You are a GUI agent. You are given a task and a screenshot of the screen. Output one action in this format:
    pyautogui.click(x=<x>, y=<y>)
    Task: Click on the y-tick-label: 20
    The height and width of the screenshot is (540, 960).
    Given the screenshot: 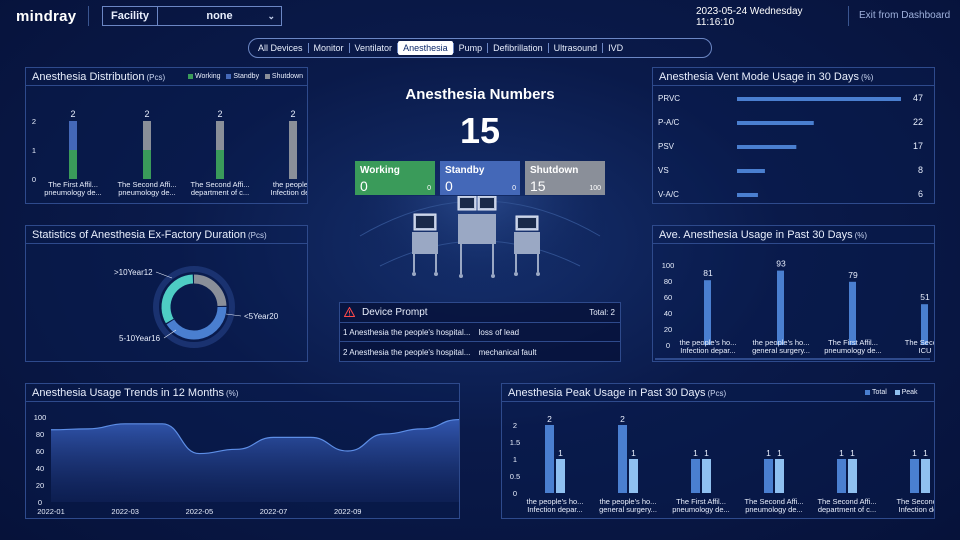 What is the action you would take?
    pyautogui.click(x=40, y=485)
    